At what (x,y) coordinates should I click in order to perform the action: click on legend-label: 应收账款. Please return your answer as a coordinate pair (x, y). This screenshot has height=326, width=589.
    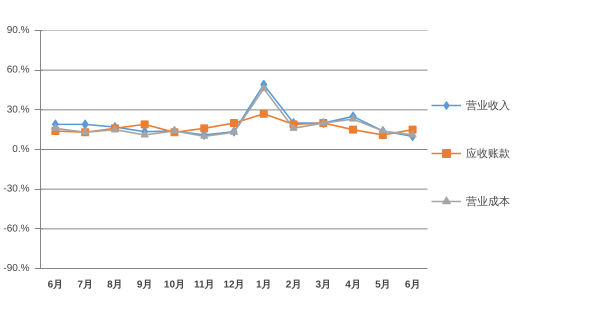
    Looking at the image, I should click on (488, 153).